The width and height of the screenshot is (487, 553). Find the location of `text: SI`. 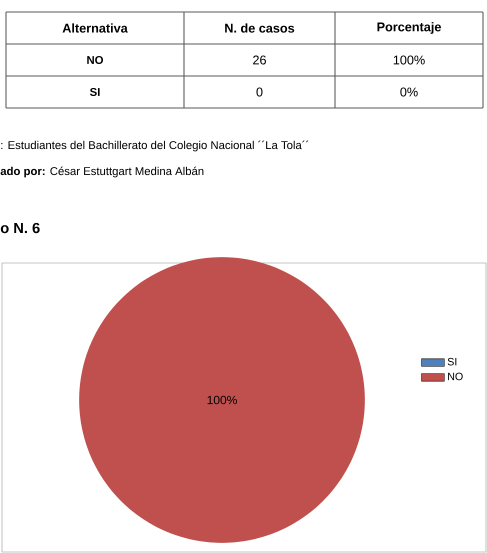

text: SI is located at coordinates (95, 92).